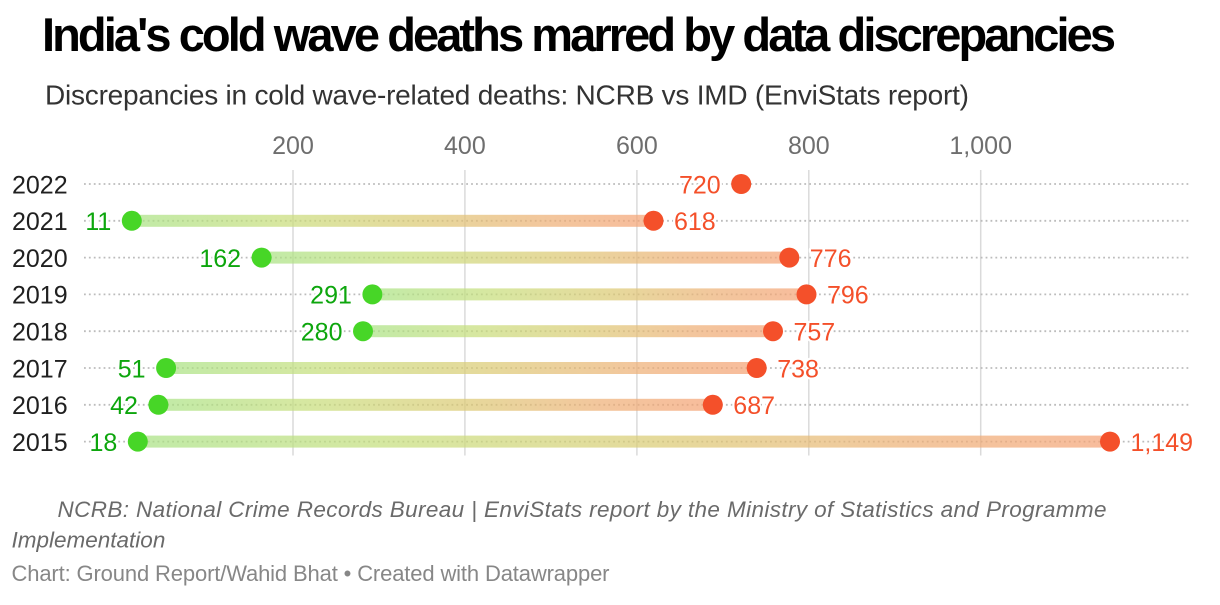 The width and height of the screenshot is (1220, 605). What do you see at coordinates (40, 259) in the screenshot?
I see `svg-text: 2020` at bounding box center [40, 259].